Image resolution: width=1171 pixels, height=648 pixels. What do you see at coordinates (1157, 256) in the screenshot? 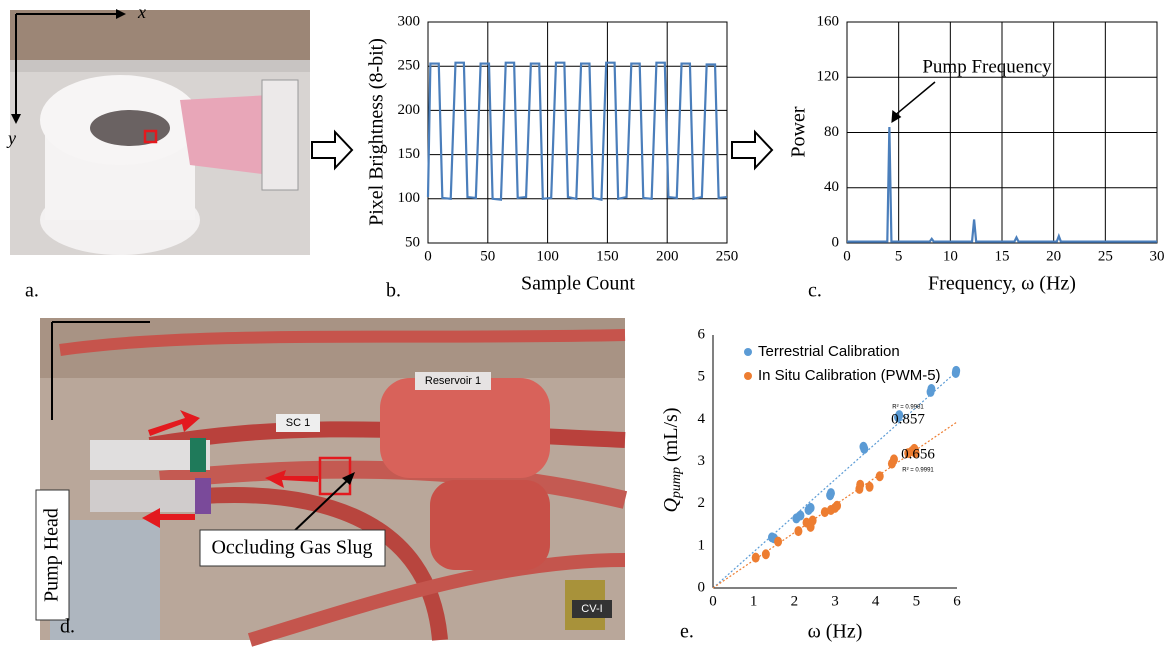
I see `x-tick-label: 30` at bounding box center [1157, 256].